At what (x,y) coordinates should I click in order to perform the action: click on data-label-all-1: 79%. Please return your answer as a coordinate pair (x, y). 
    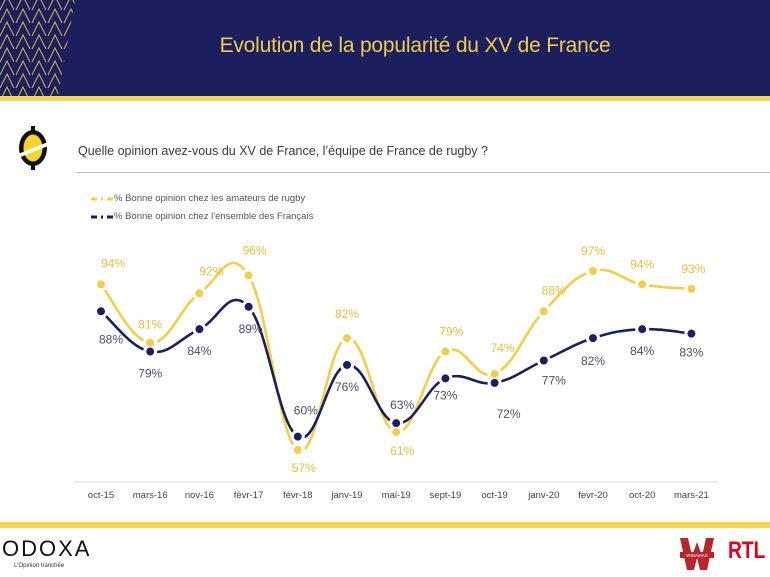
    Looking at the image, I should click on (150, 374).